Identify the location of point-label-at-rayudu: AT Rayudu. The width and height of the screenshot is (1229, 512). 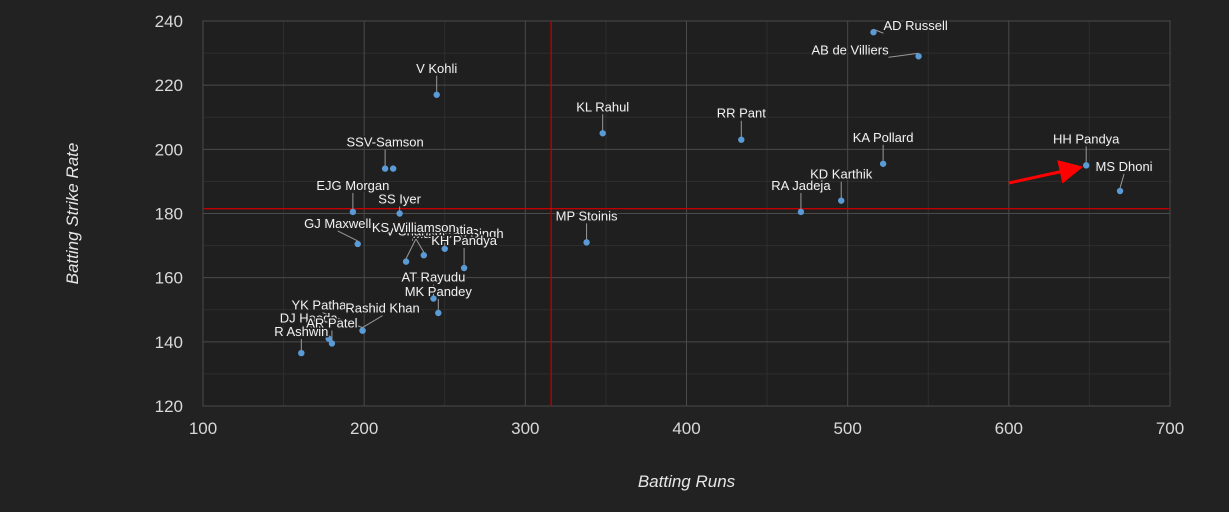
(434, 277).